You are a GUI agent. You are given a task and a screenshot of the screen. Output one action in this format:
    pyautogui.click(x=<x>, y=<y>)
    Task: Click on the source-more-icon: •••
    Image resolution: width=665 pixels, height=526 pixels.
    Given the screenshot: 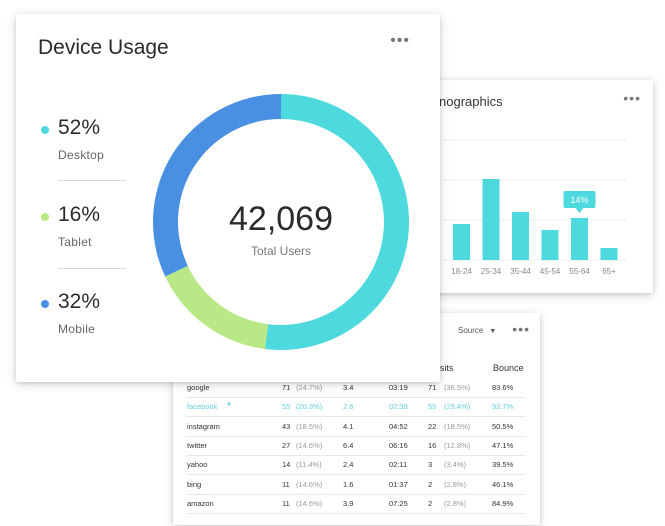 What is the action you would take?
    pyautogui.click(x=521, y=329)
    